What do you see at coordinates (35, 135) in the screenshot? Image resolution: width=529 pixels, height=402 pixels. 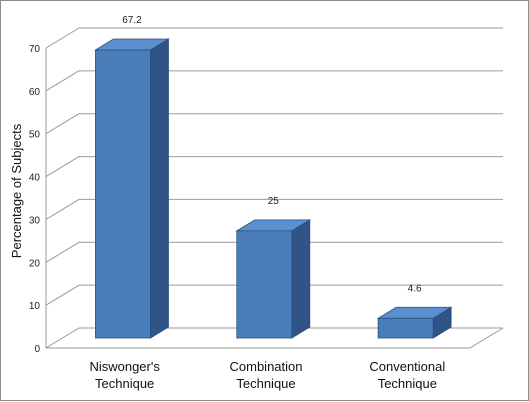 I see `y-tick-label: 50` at bounding box center [35, 135].